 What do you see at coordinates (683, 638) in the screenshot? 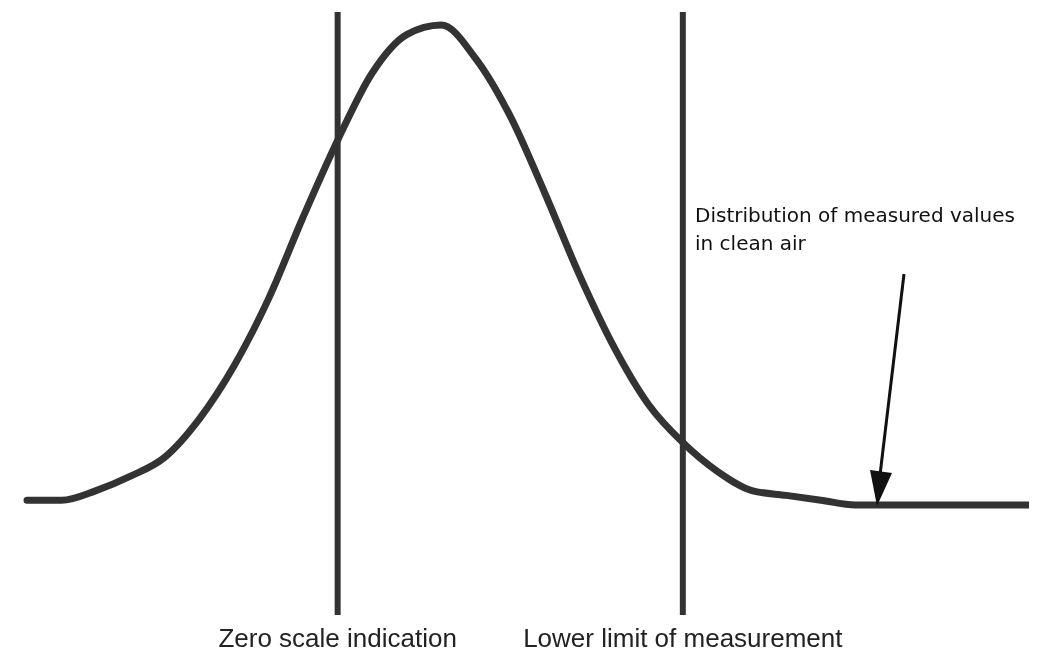
I see `text: Lower limit of measurement` at bounding box center [683, 638].